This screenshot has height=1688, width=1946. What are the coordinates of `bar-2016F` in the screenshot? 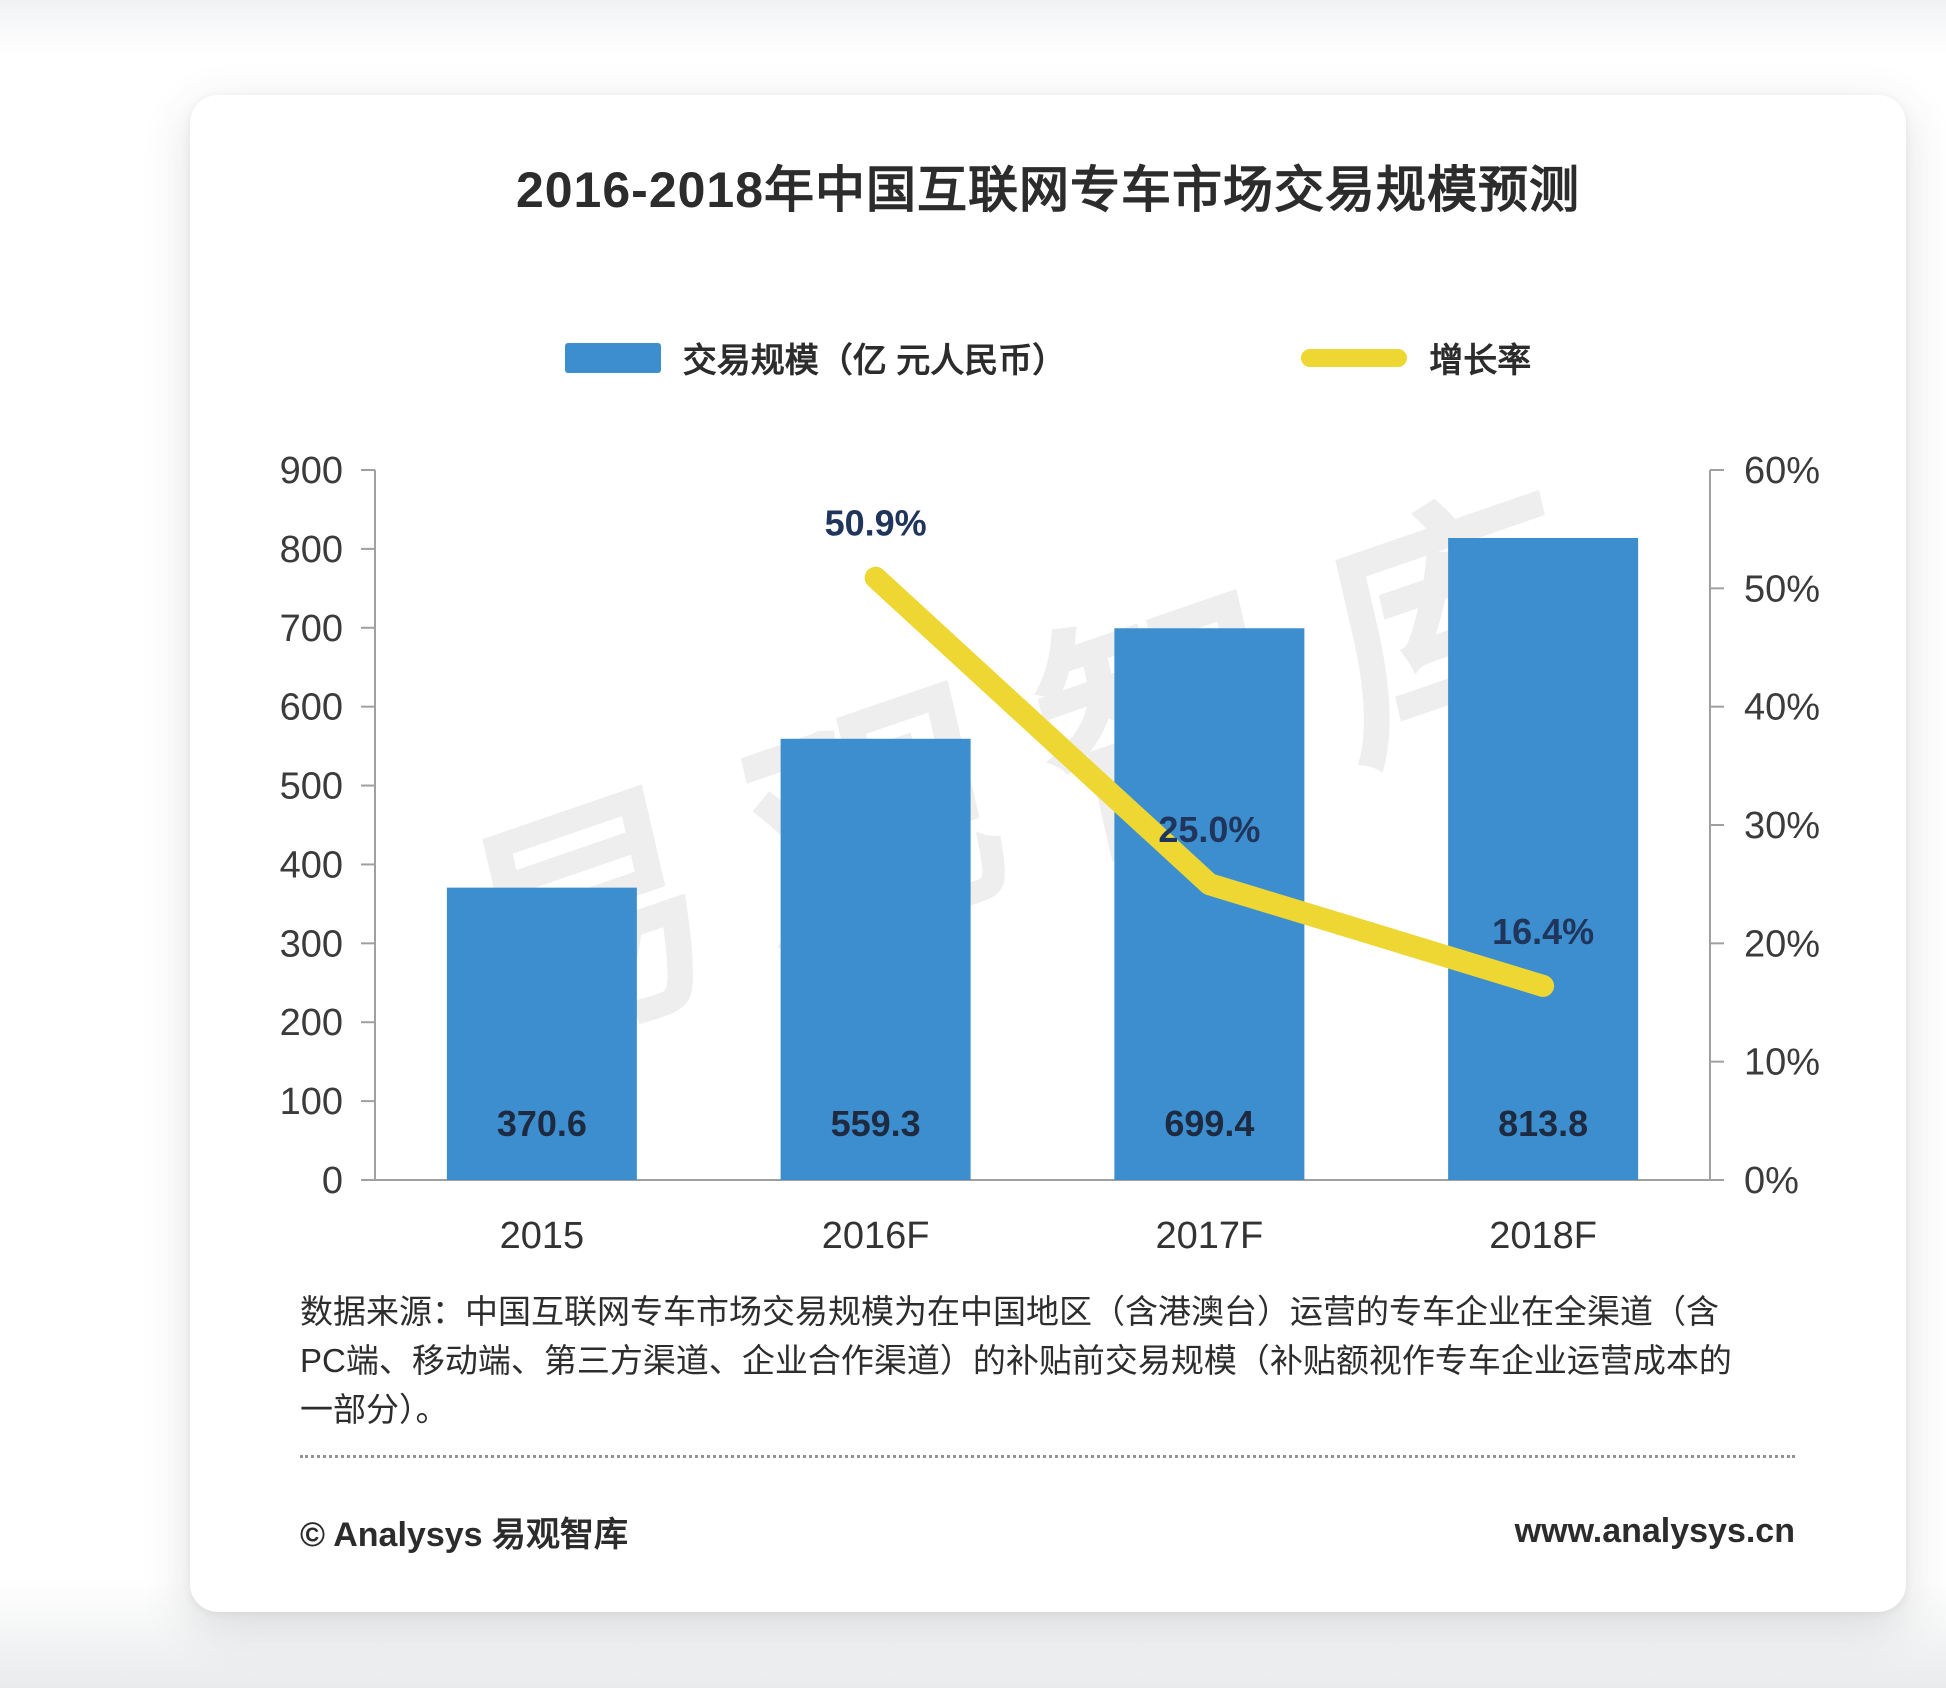 It's located at (875, 959).